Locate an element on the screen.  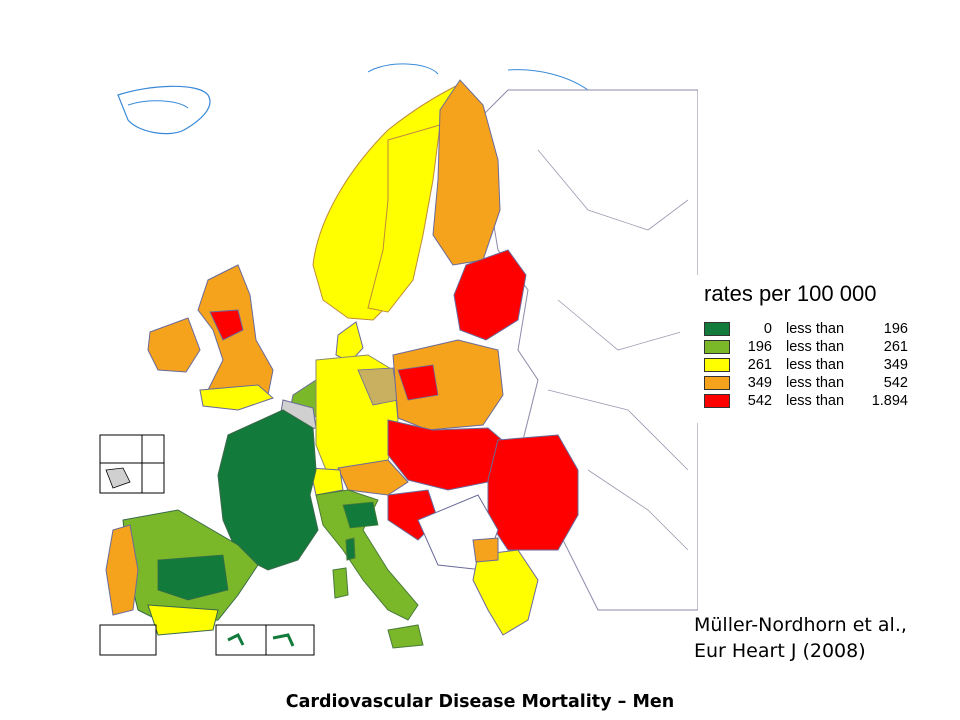
region-sardinia is located at coordinates (340, 583).